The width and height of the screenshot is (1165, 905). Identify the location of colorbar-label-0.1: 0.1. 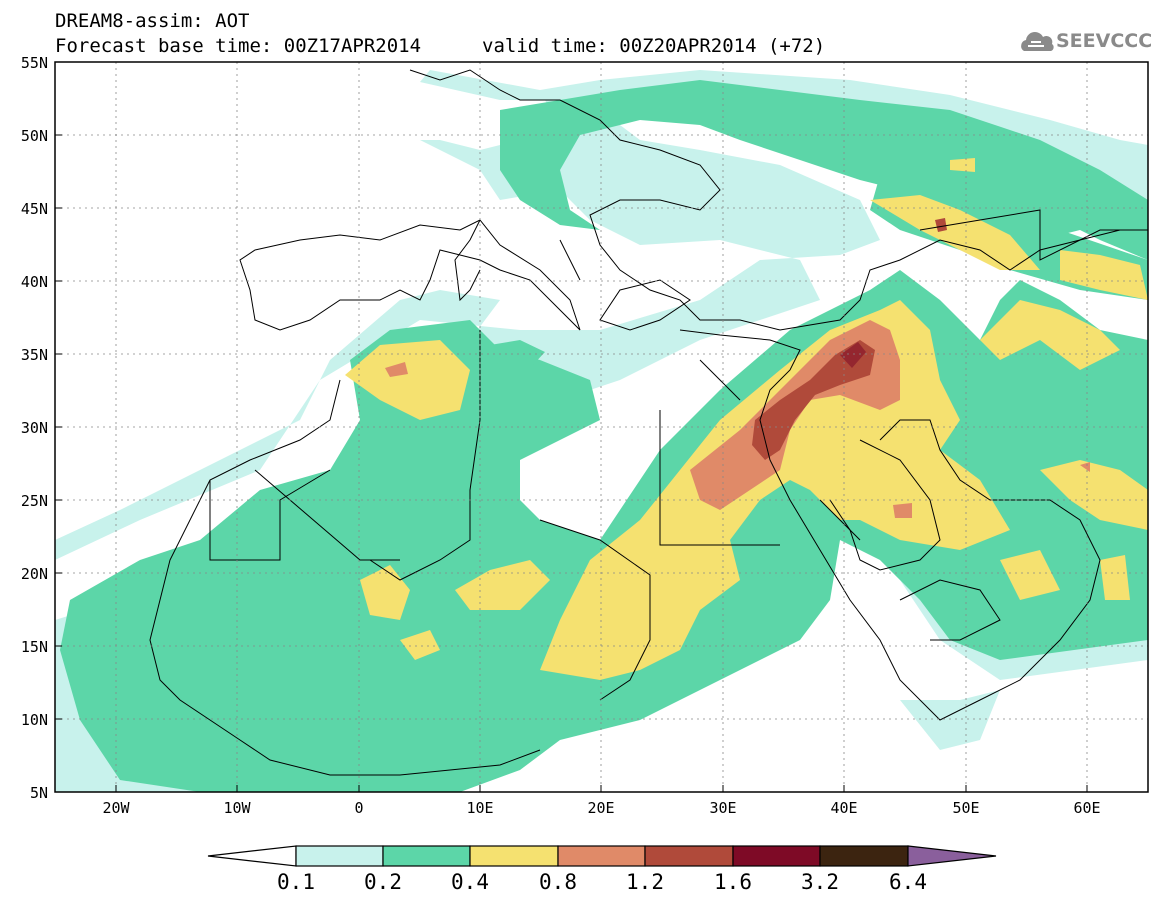
(296, 882).